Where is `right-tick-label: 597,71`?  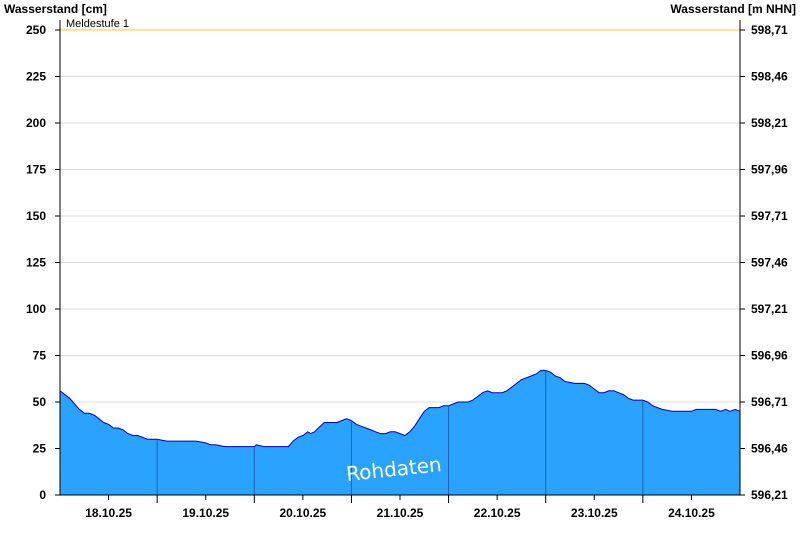 right-tick-label: 597,71 is located at coordinates (769, 216).